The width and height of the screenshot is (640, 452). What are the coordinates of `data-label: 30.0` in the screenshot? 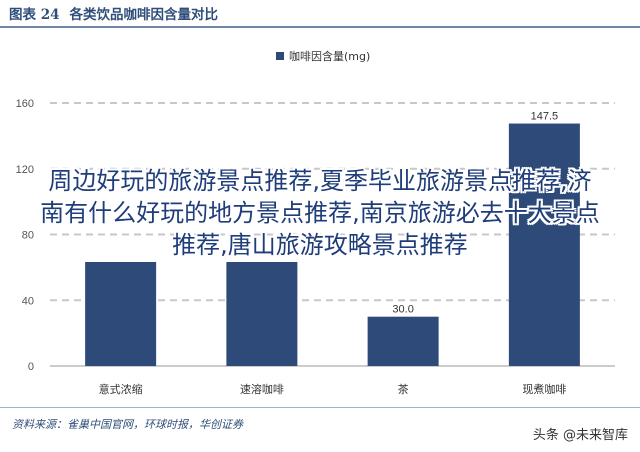 It's located at (402, 310).